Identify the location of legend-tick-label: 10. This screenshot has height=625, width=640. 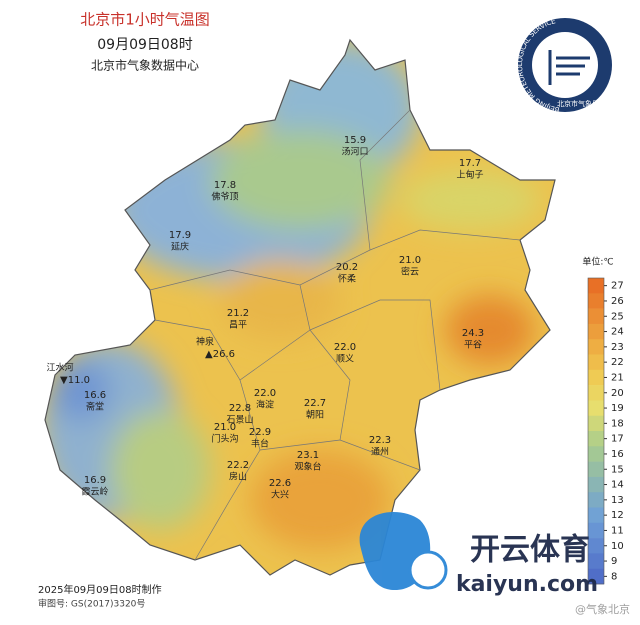
(617, 546).